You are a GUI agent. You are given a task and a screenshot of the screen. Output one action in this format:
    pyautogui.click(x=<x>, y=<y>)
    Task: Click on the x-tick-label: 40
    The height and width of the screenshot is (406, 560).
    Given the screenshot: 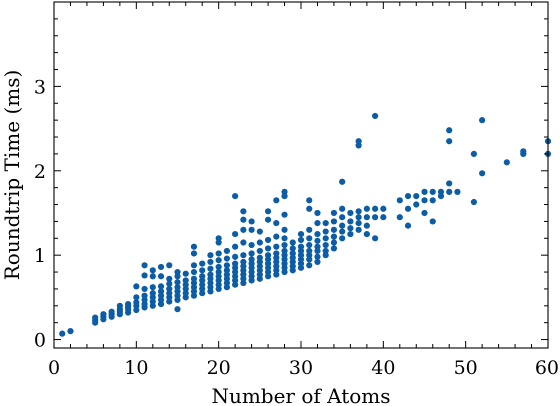 What is the action you would take?
    pyautogui.click(x=383, y=368)
    